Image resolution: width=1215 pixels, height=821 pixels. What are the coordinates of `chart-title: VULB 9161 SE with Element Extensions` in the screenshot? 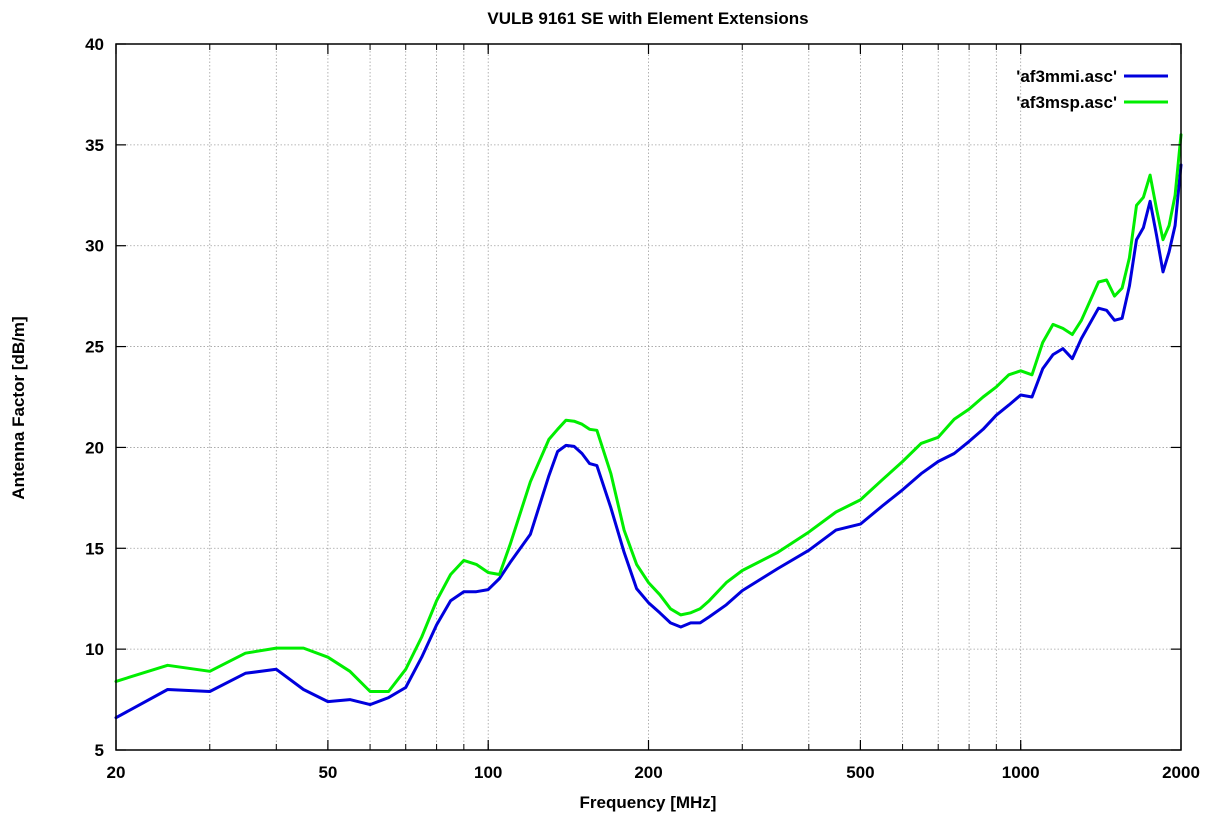 It's located at (647, 18).